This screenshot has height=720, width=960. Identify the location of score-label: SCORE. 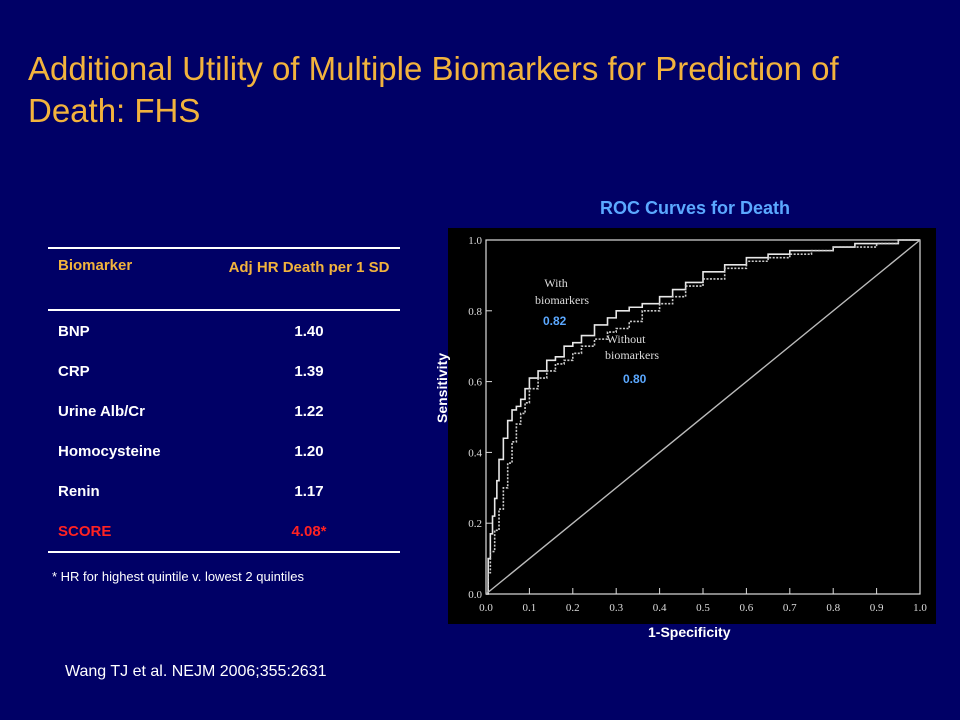
(85, 531).